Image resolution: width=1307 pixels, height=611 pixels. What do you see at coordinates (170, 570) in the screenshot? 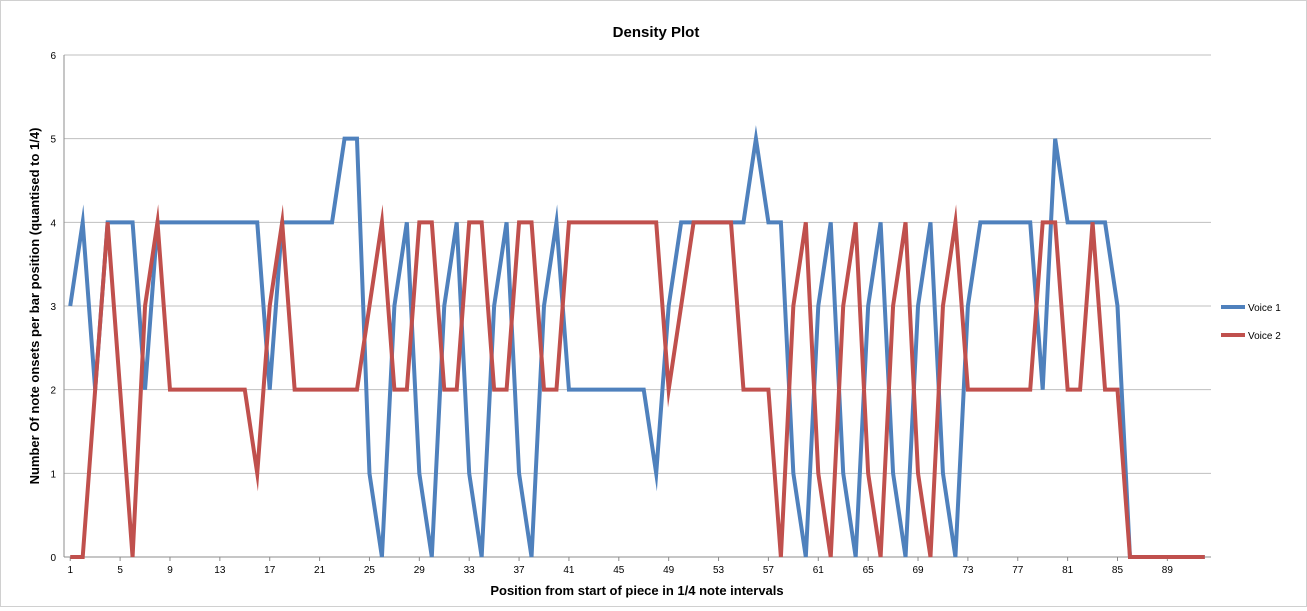
I see `x-tick-label: 9` at bounding box center [170, 570].